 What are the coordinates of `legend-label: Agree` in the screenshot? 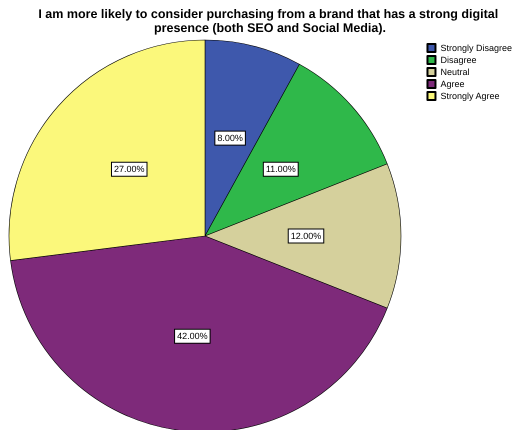 It's located at (452, 84).